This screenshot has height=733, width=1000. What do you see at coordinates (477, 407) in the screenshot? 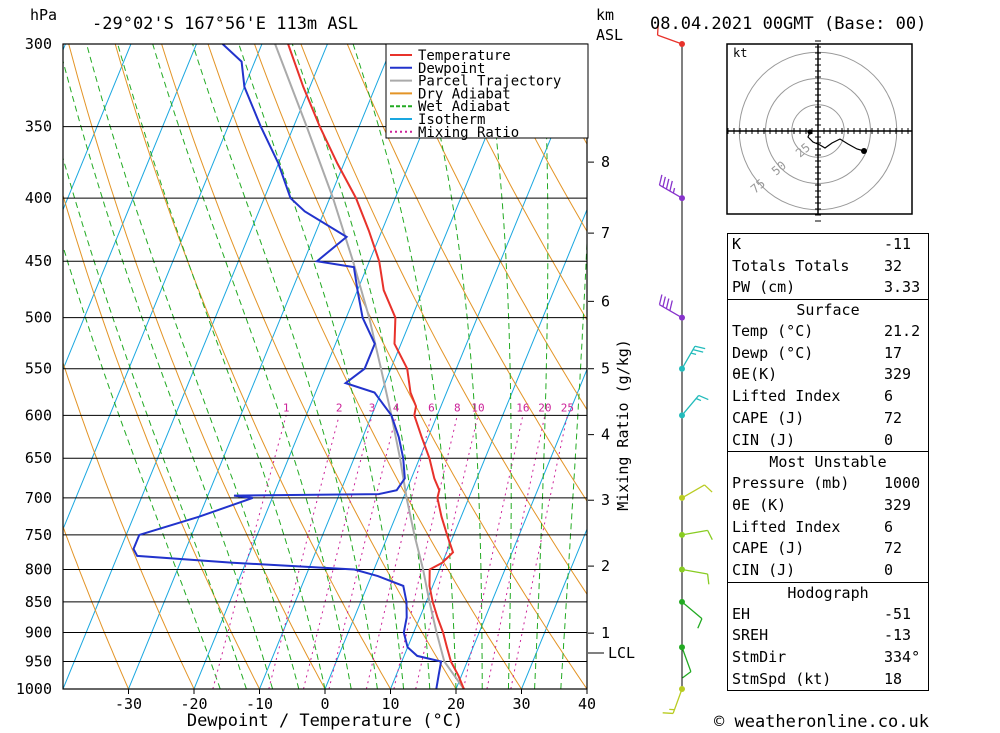
I see `mixing-ratio-label: 10` at bounding box center [477, 407].